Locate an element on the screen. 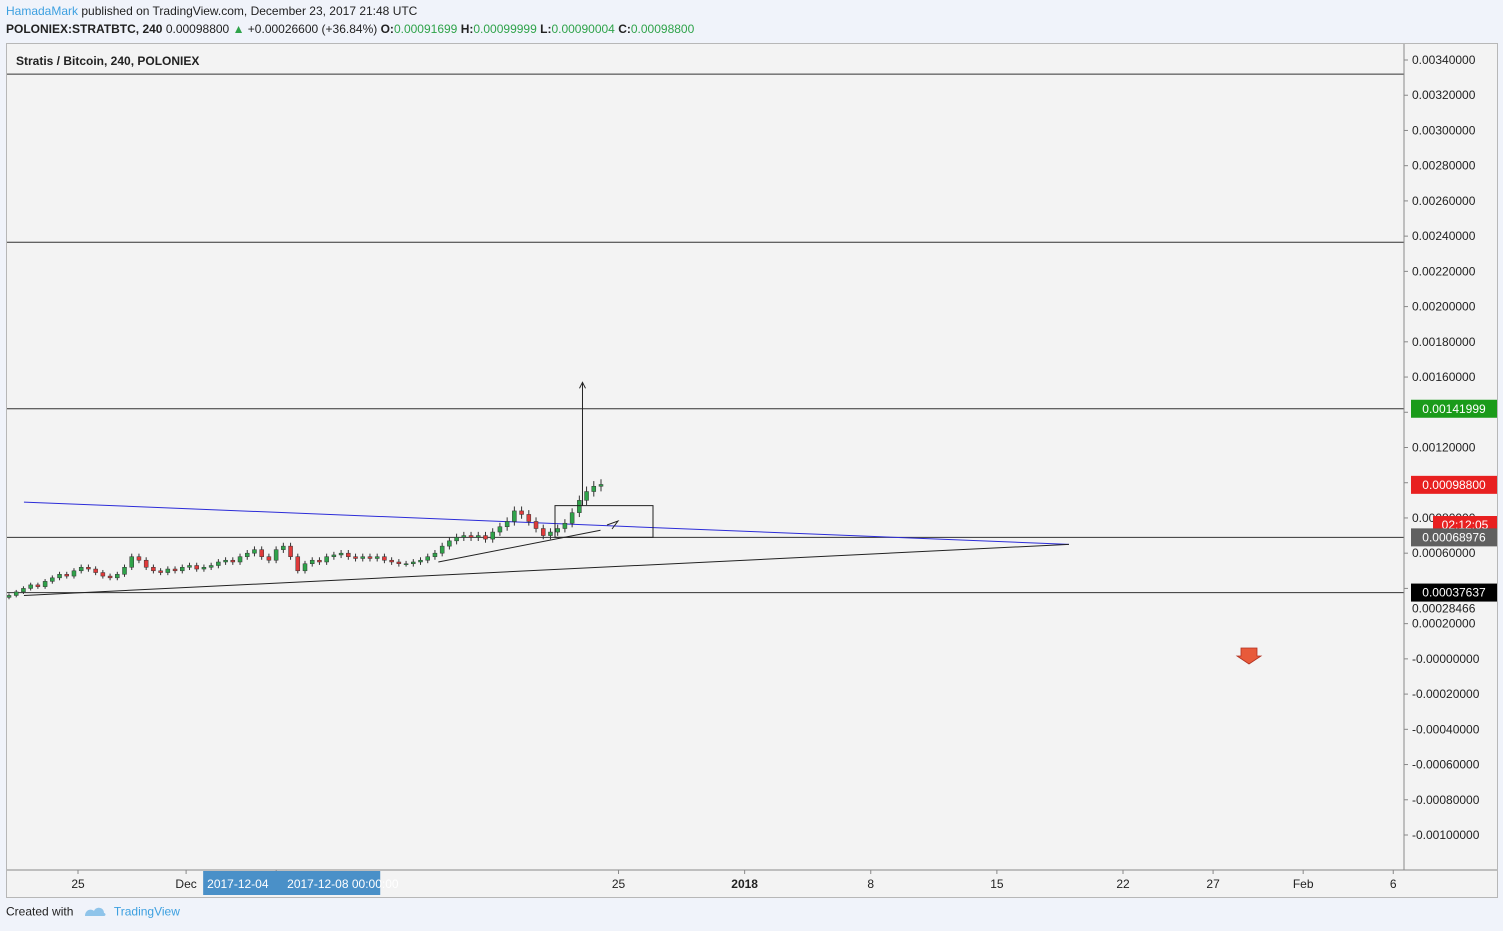 This screenshot has height=931, width=1503. y-tick-label: 0.00160000 is located at coordinates (1444, 377).